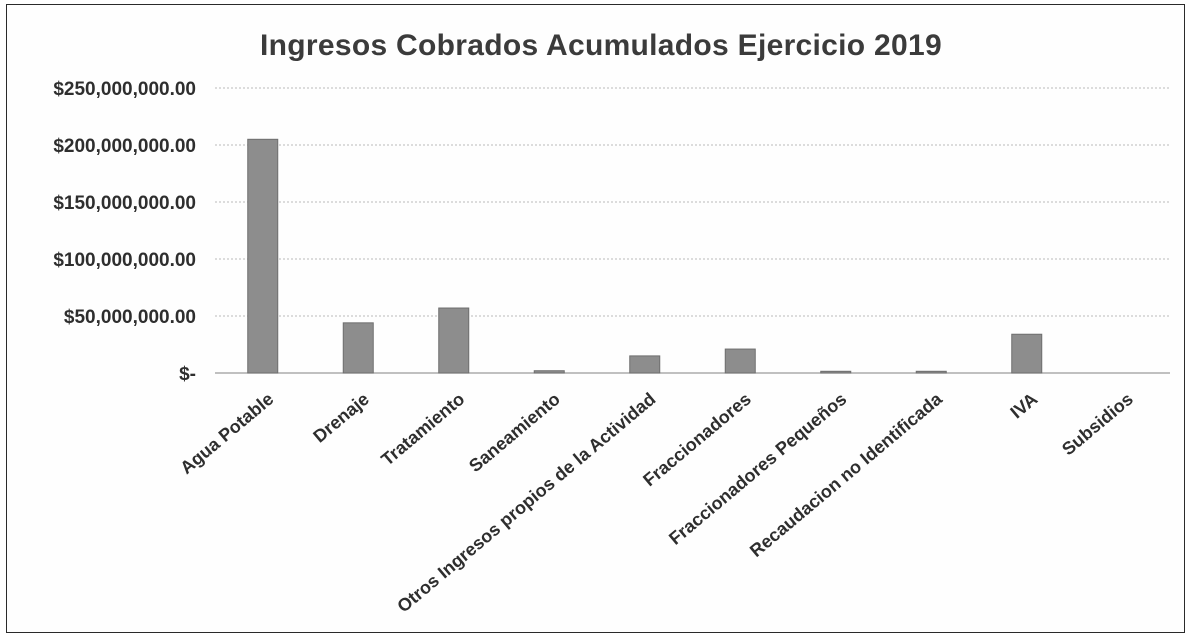 The height and width of the screenshot is (637, 1191). Describe the element at coordinates (514, 432) in the screenshot. I see `category-label: Saneamiento` at that location.